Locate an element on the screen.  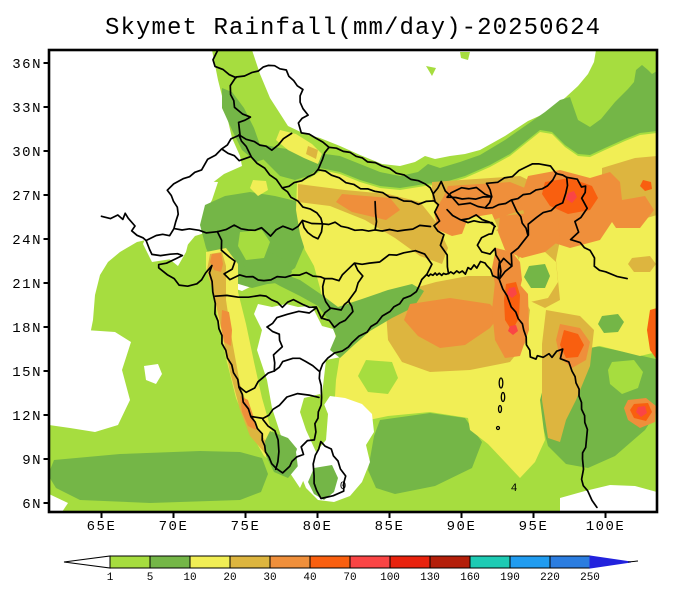
svg-text: 85E is located at coordinates (390, 527).